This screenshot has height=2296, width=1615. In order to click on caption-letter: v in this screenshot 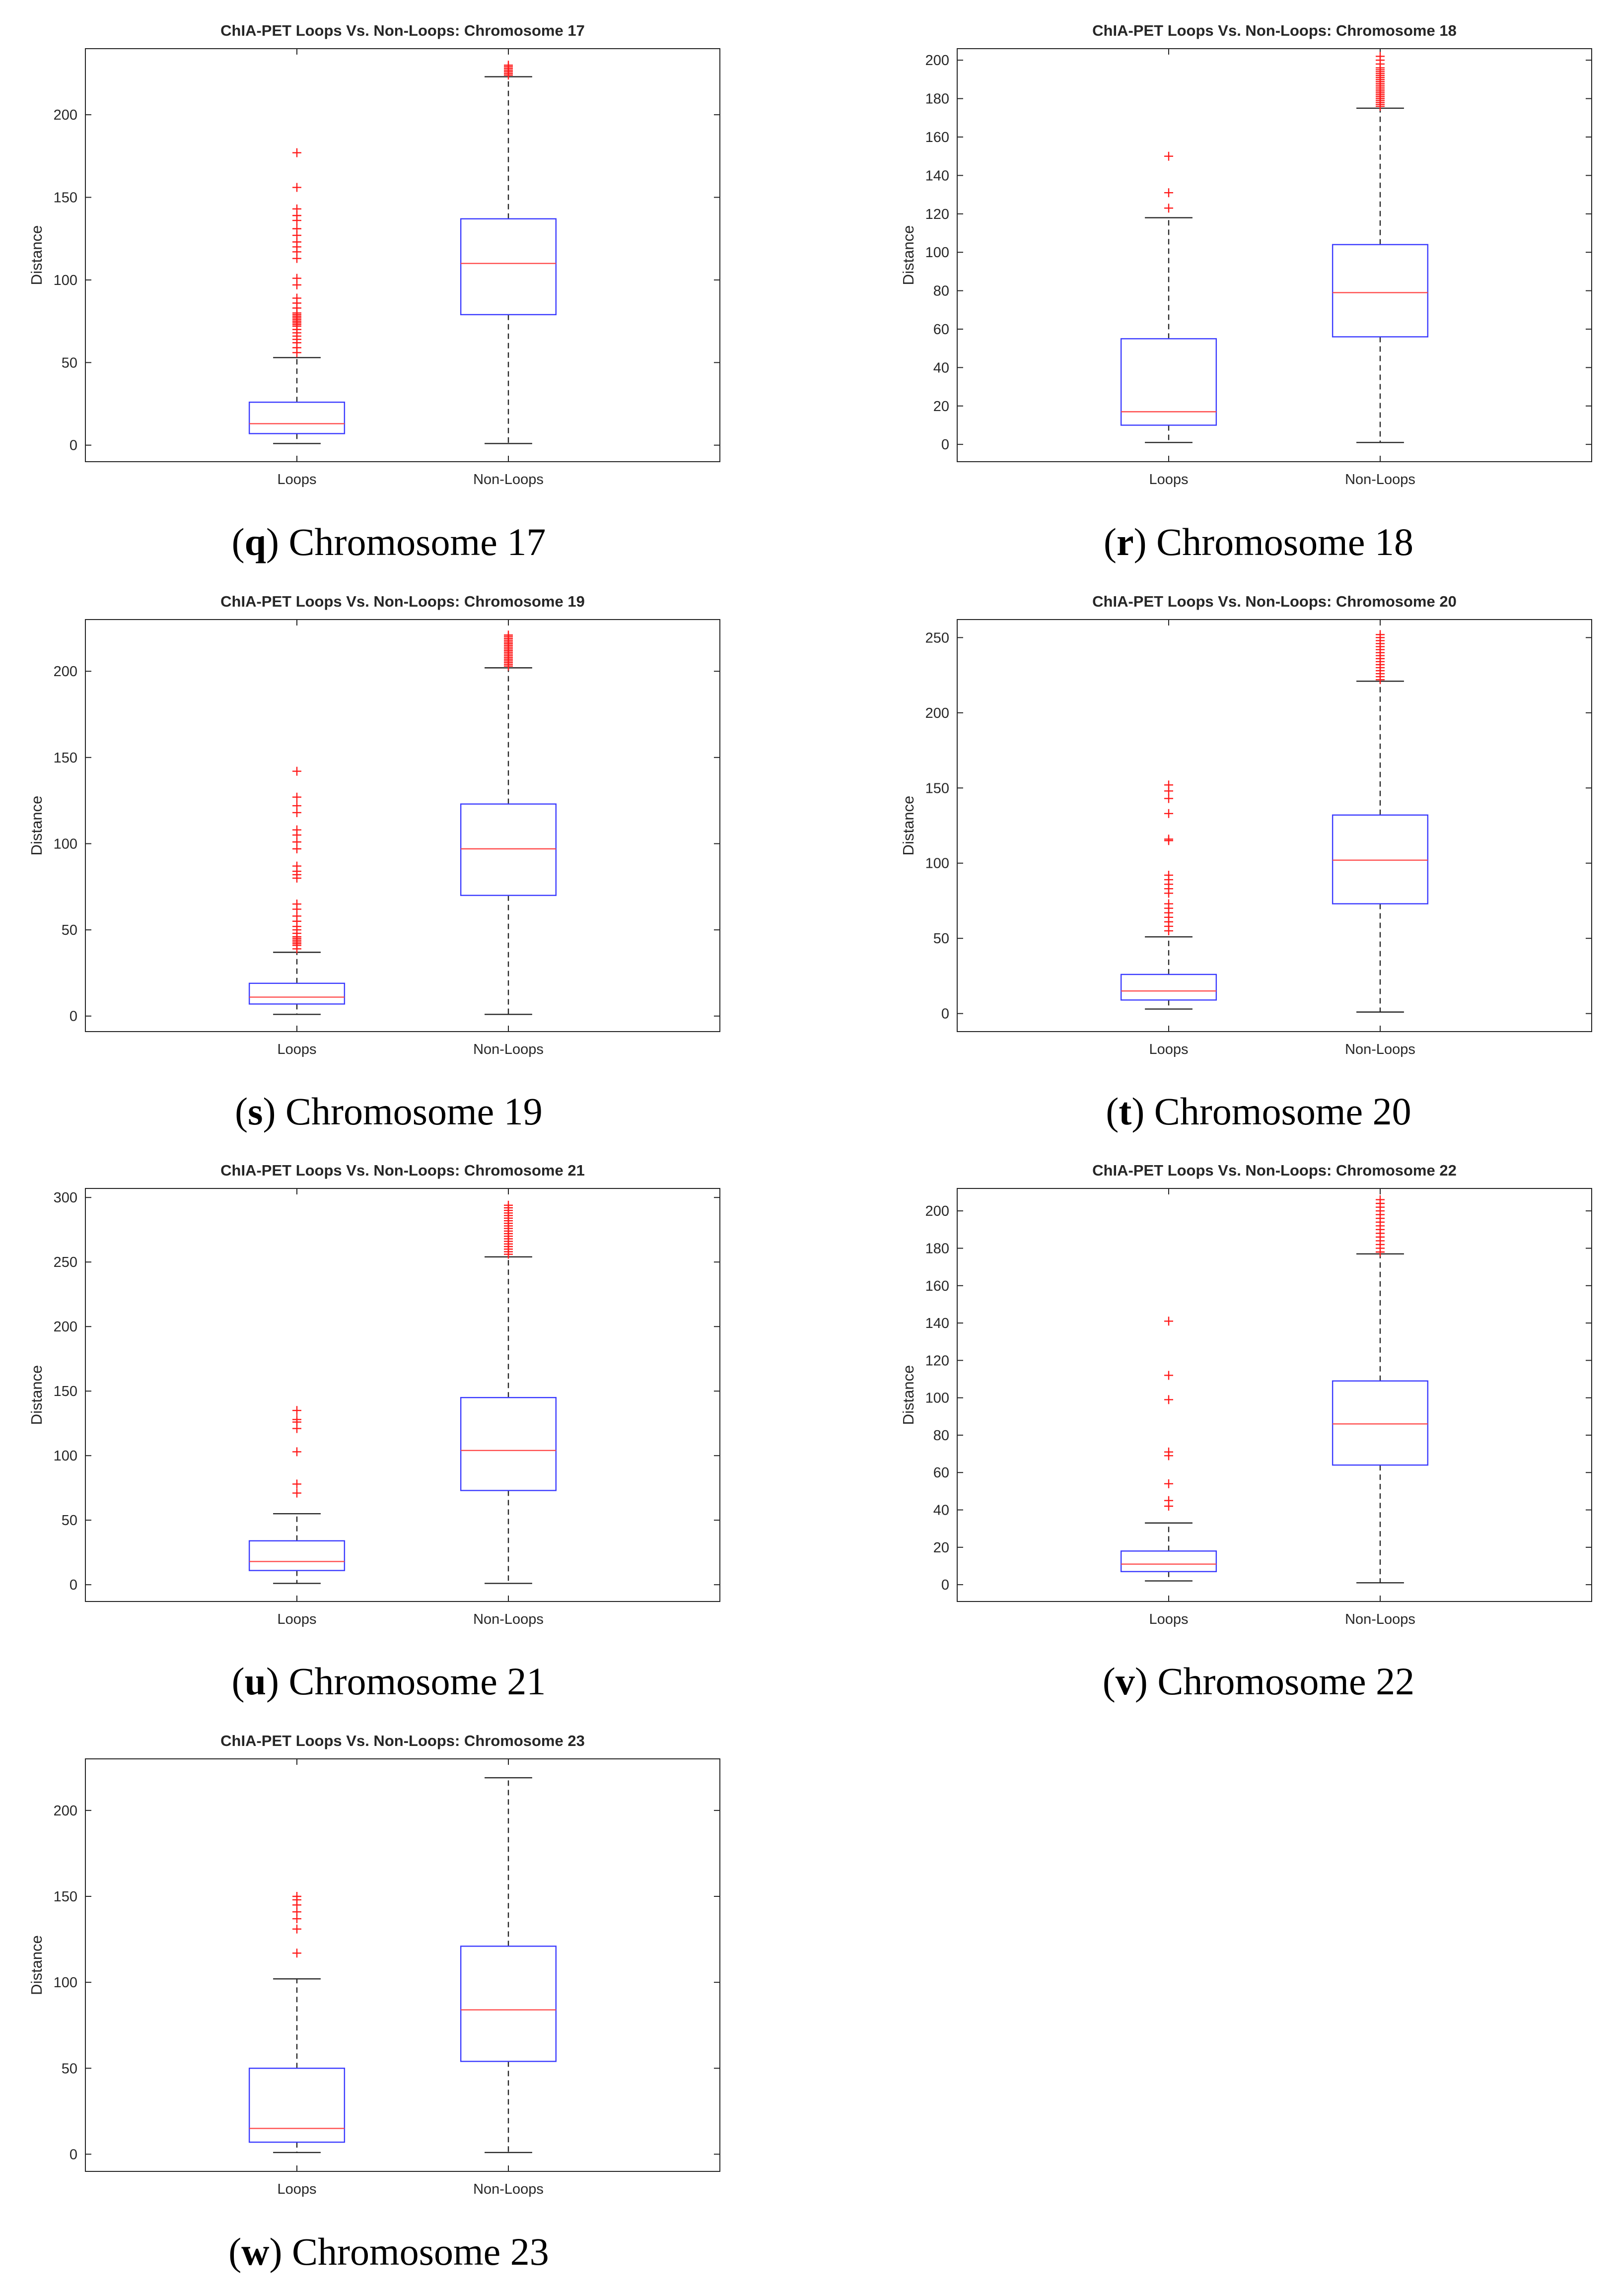, I will do `click(1125, 1682)`.